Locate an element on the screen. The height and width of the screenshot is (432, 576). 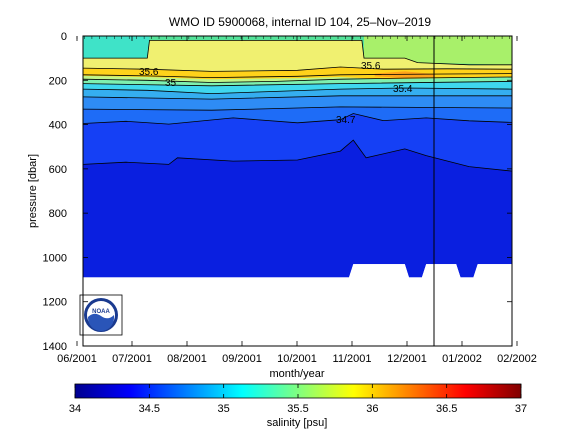
x-tick-label: 01/2002 is located at coordinates (462, 359).